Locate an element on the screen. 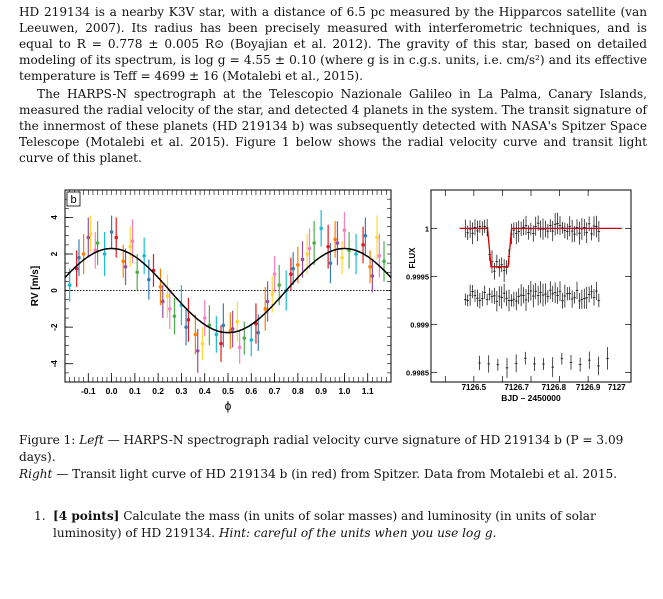 The width and height of the screenshot is (663, 599). caption-label: Figure 1: is located at coordinates (47, 440).